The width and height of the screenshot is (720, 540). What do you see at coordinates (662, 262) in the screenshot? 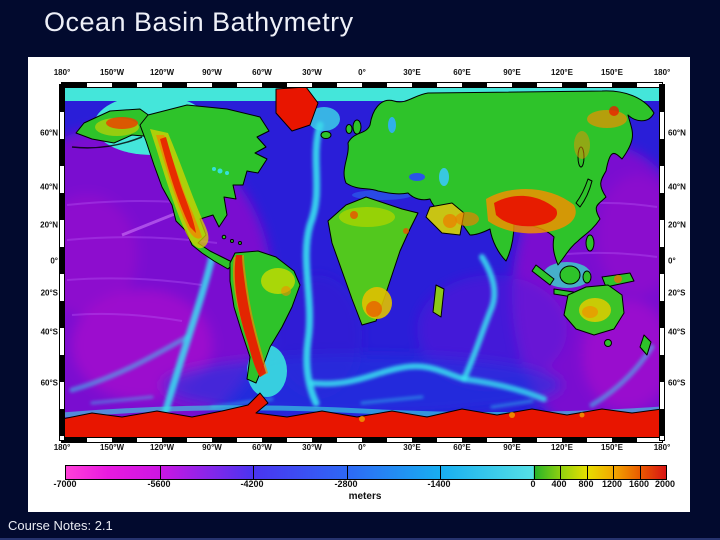
I see `map-frame-border-right` at bounding box center [662, 262].